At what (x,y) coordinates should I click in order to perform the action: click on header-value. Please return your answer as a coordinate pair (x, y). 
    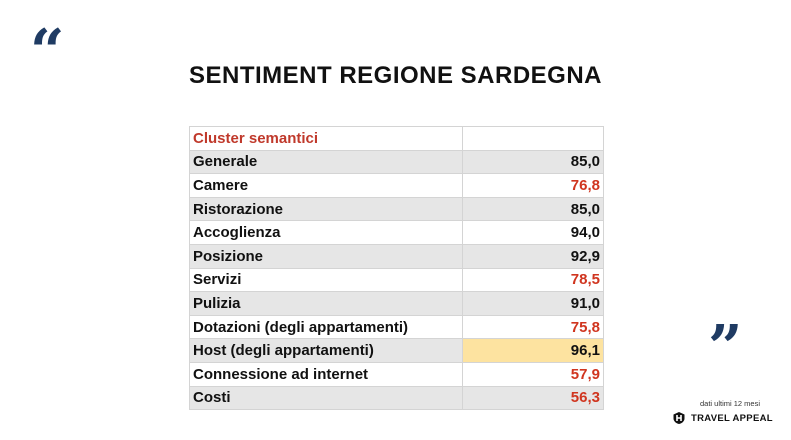
    Looking at the image, I should click on (533, 138).